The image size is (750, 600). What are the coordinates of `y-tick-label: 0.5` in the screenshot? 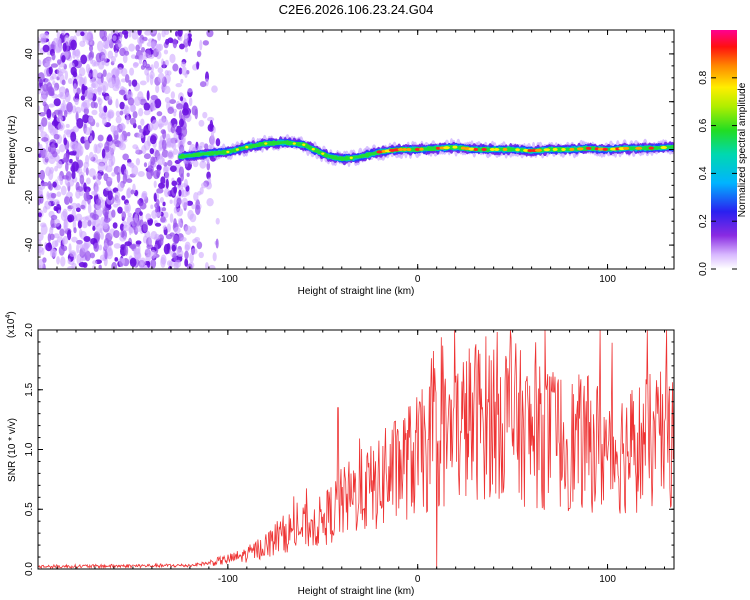 It's located at (29, 509).